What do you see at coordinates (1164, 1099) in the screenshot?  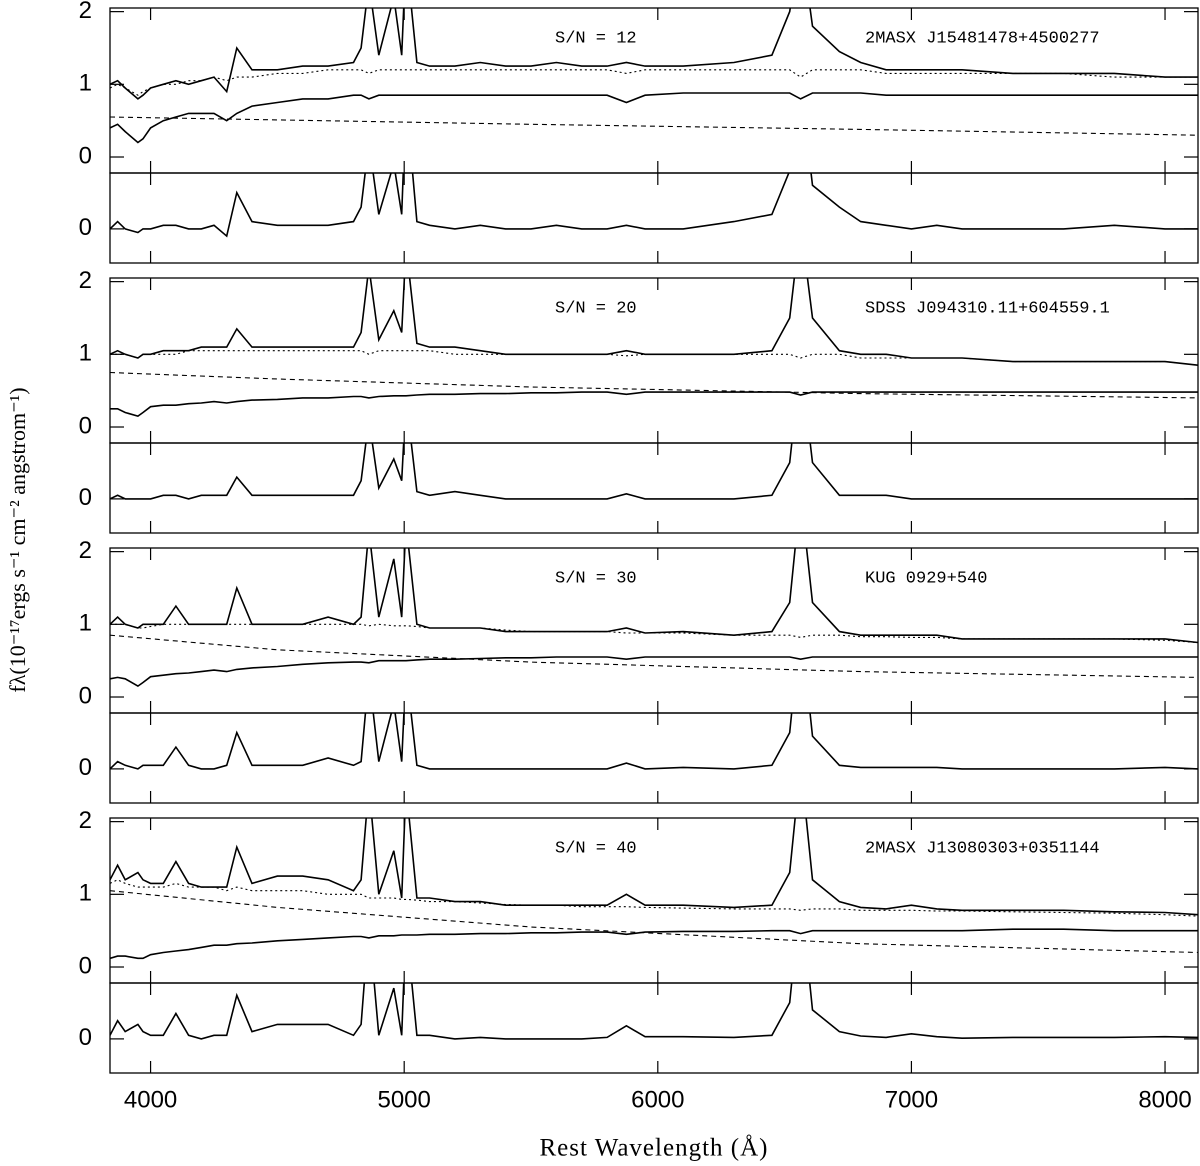 I see `x-tick-label: 8000` at bounding box center [1164, 1099].